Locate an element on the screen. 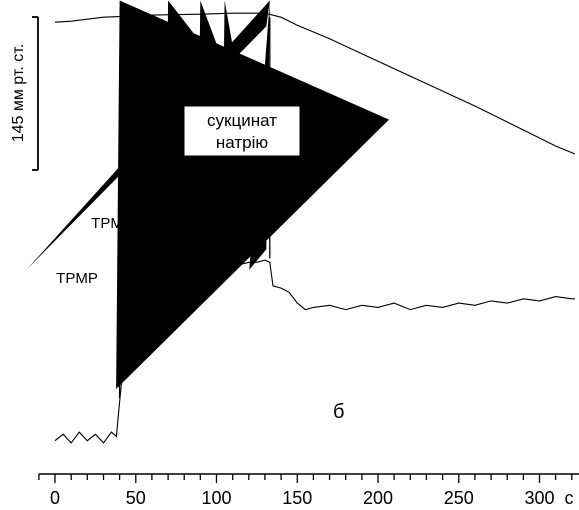 The width and height of the screenshot is (579, 510). x-axis: 050100150200250300350 is located at coordinates (308, 490).